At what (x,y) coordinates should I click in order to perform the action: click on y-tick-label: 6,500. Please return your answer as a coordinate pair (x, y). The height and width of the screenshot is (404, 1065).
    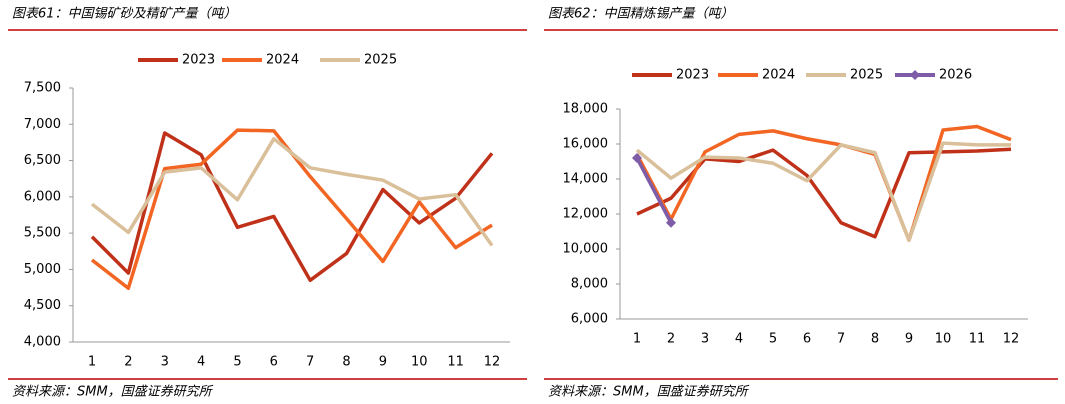
    Looking at the image, I should click on (42, 160).